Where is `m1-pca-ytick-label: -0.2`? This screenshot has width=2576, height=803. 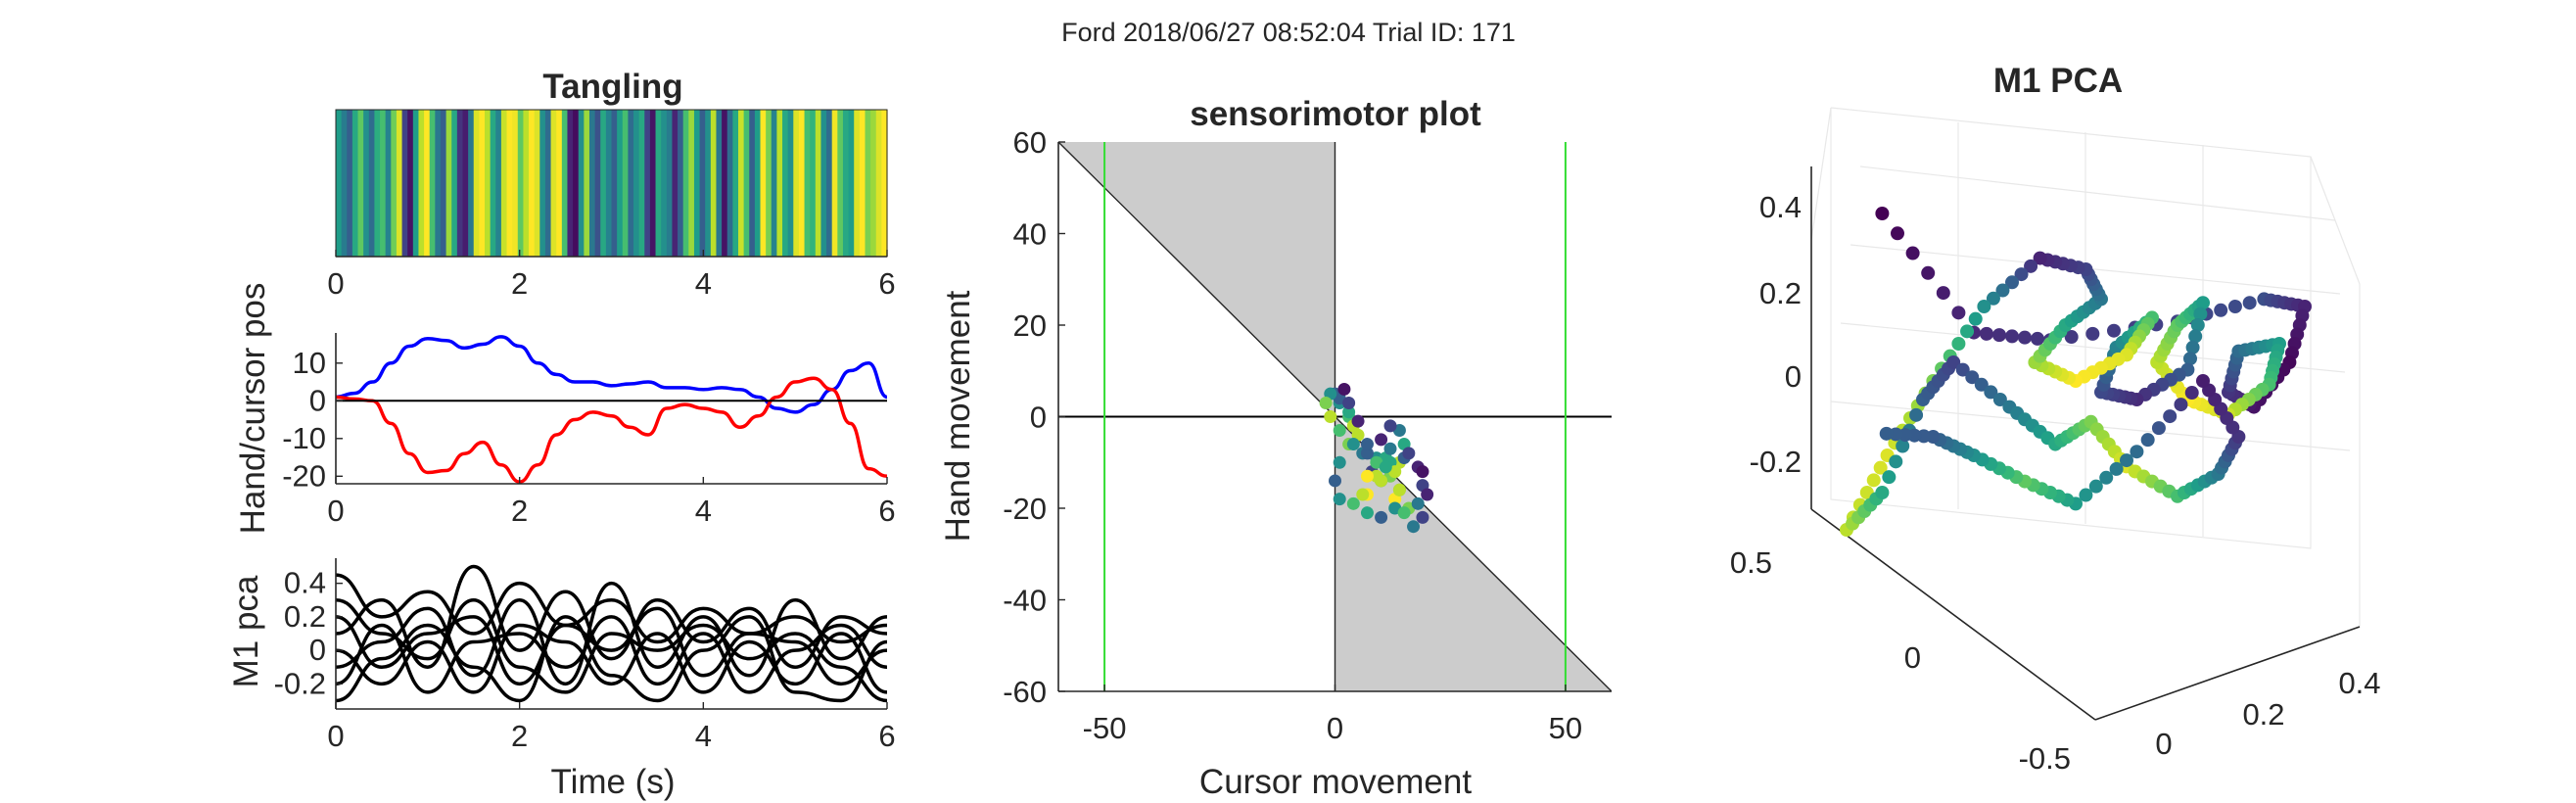
m1-pca-ytick-label: -0.2 is located at coordinates (300, 683).